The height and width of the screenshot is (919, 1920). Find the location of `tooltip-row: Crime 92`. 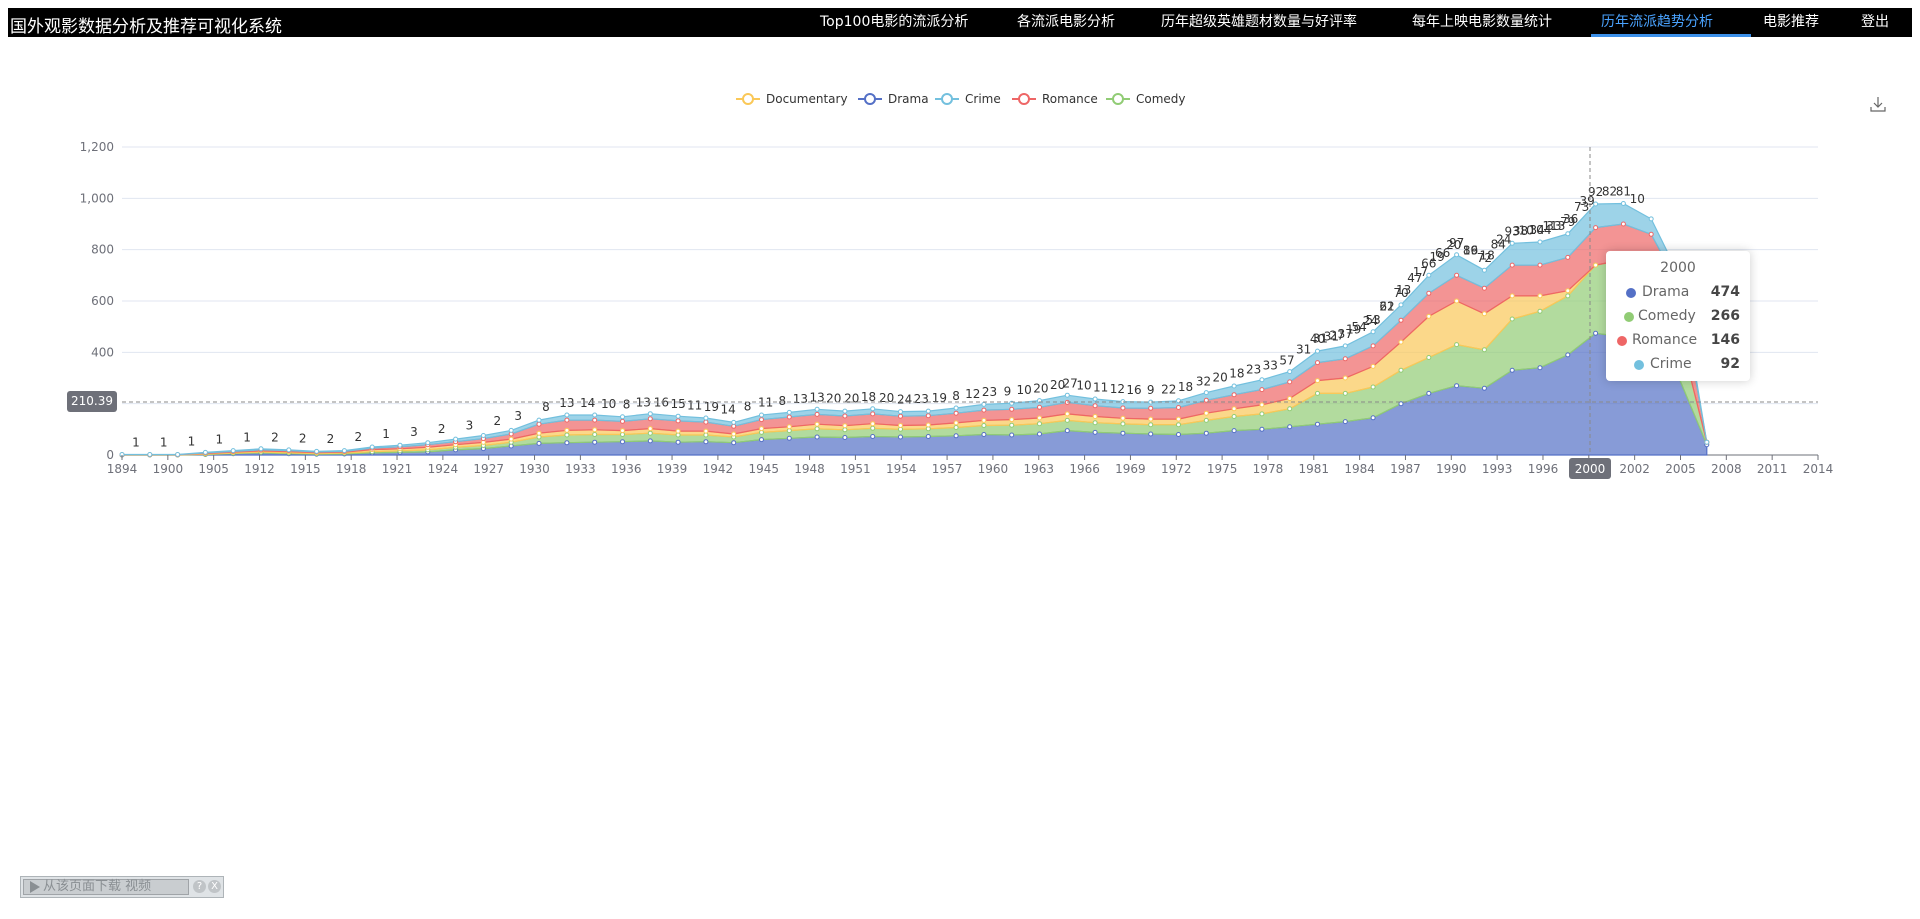

tooltip-row: Crime 92 is located at coordinates (1678, 365).